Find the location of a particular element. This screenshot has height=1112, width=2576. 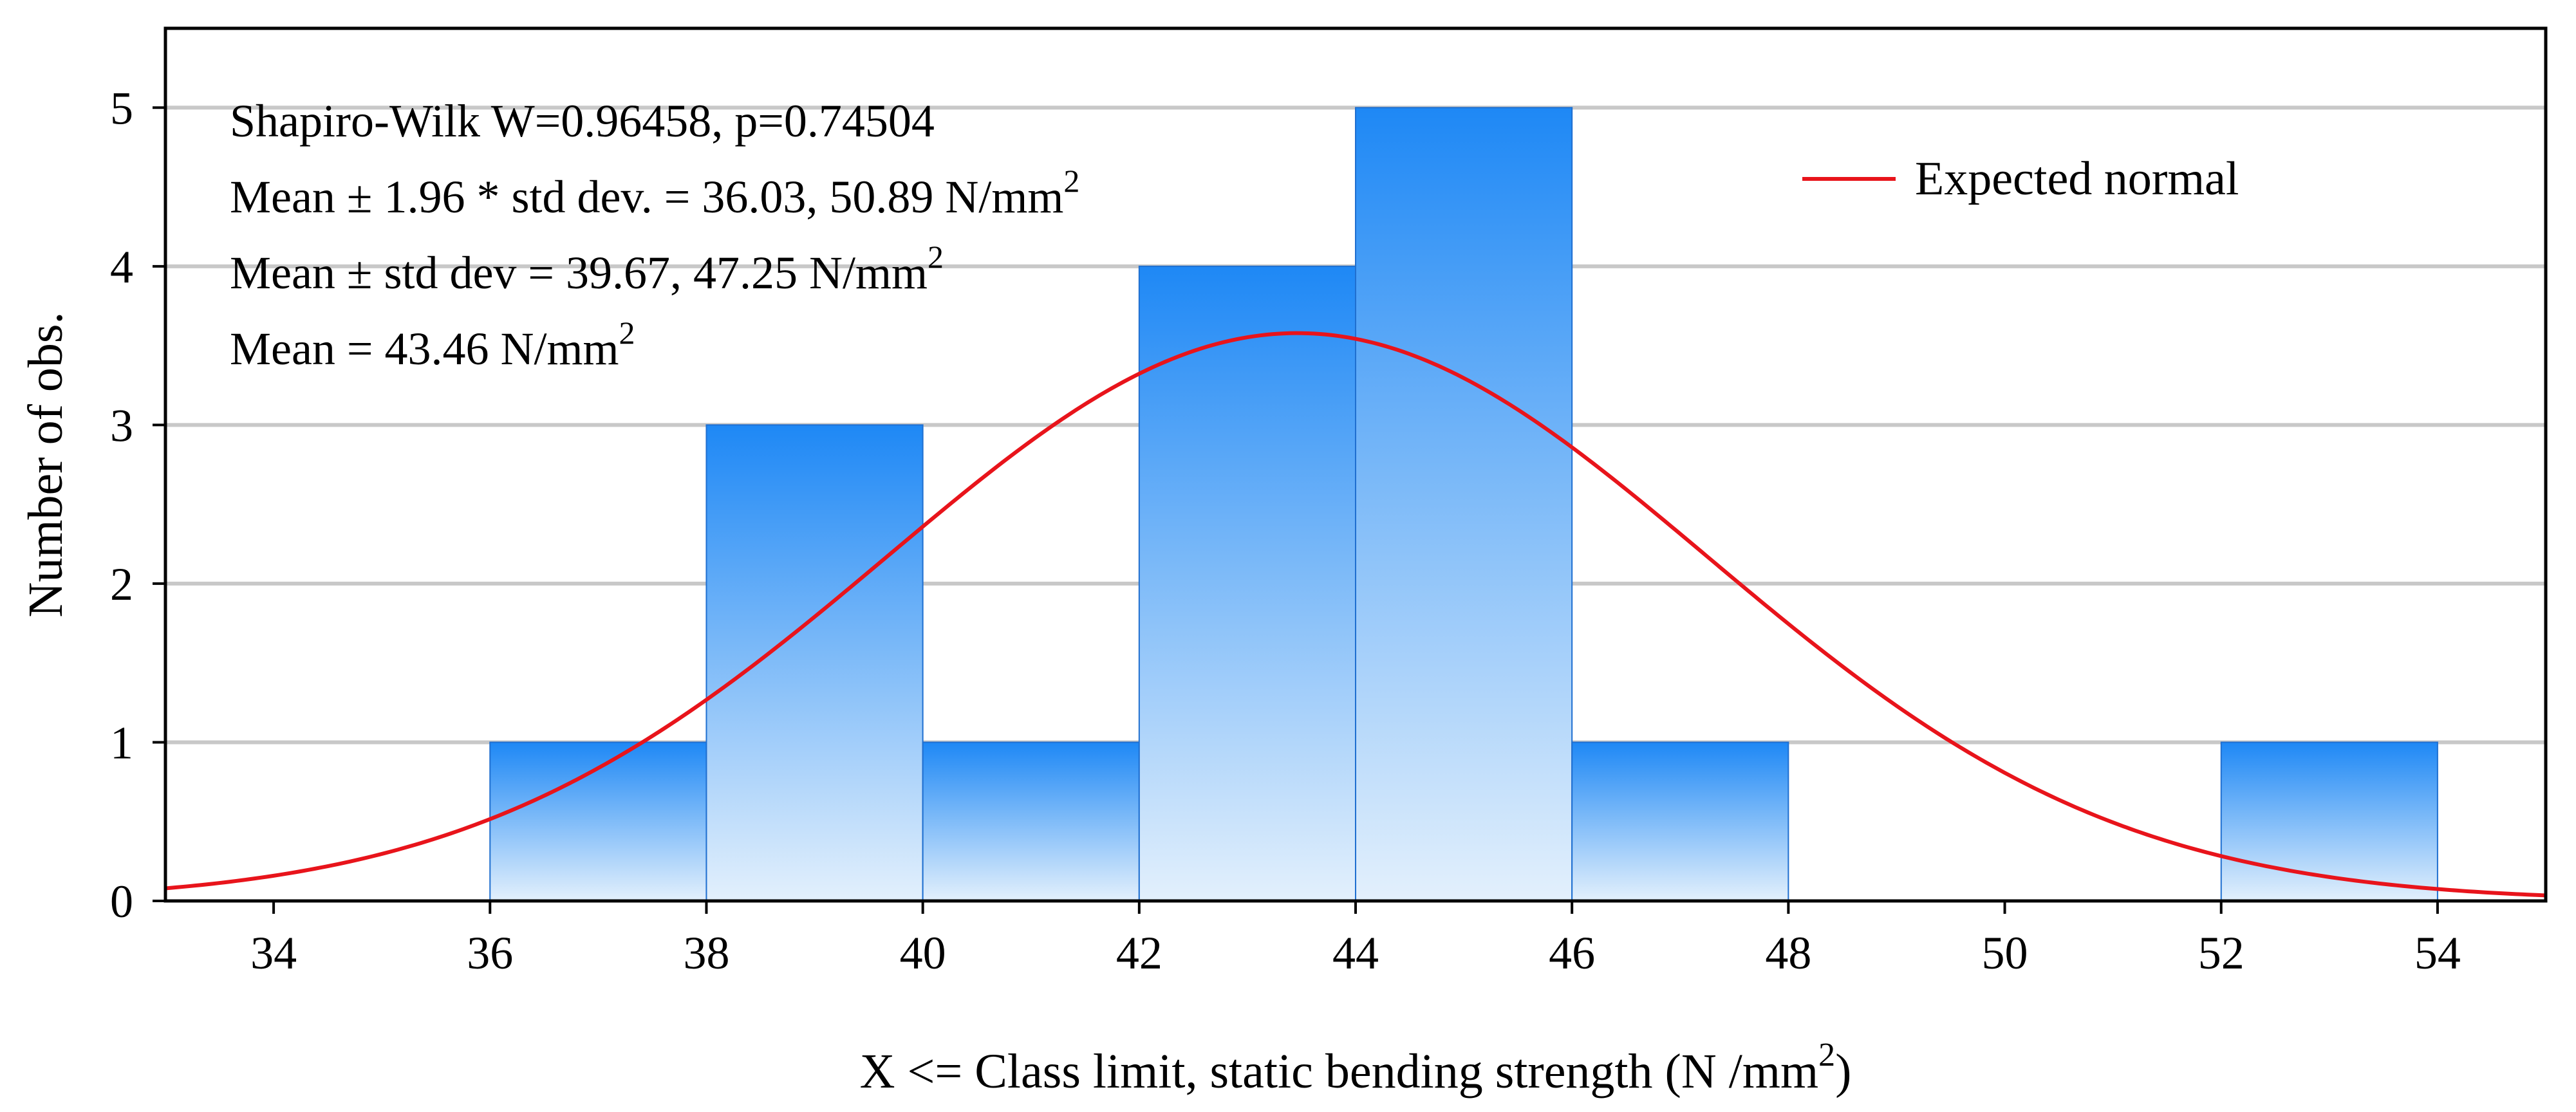

legend-label-expected-normal: Expected normal is located at coordinates (2077, 179).